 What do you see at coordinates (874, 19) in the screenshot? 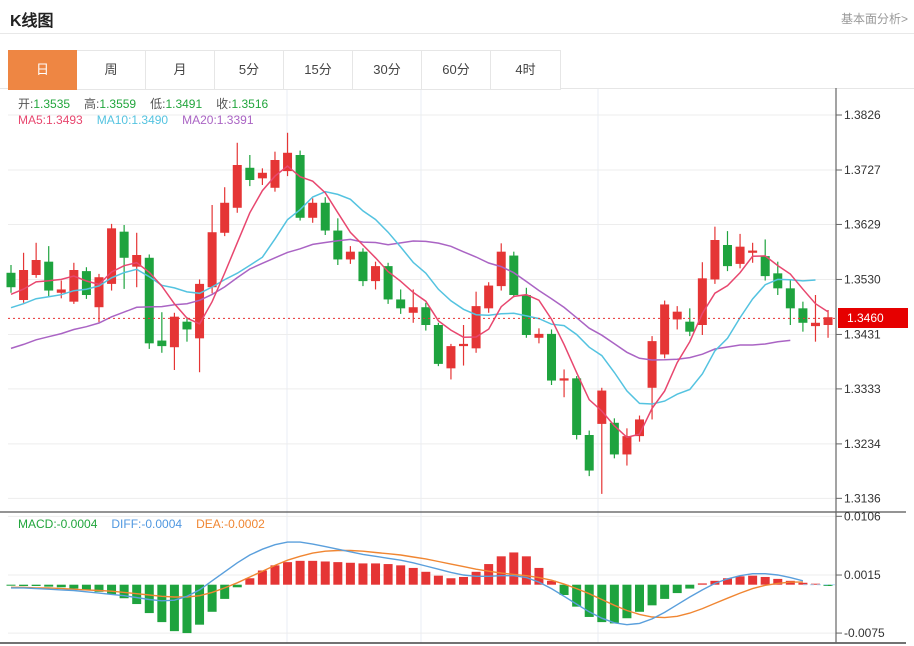
I see `fundamental-analysis-link: 基本面分析>` at bounding box center [874, 19].